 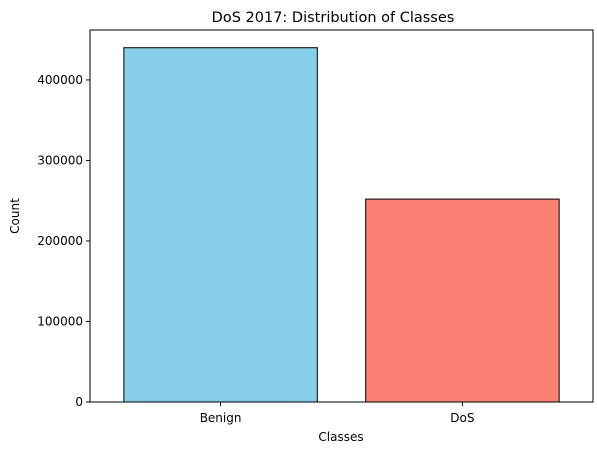 What do you see at coordinates (60, 241) in the screenshot?
I see `y-tick-label: 200000` at bounding box center [60, 241].